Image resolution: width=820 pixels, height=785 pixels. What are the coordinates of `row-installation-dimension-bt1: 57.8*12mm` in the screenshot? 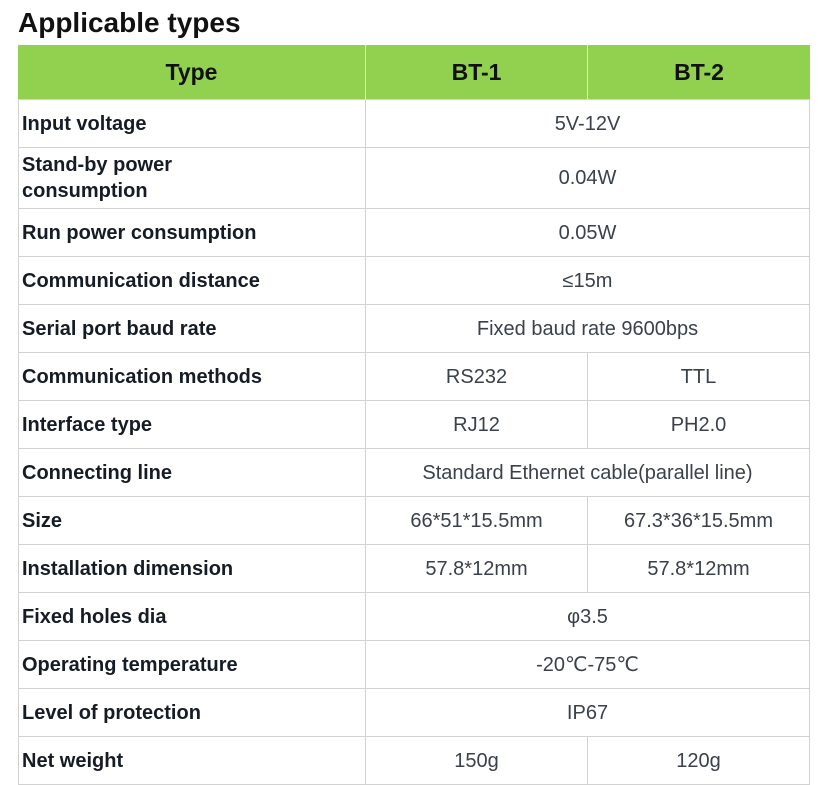 It's located at (477, 569).